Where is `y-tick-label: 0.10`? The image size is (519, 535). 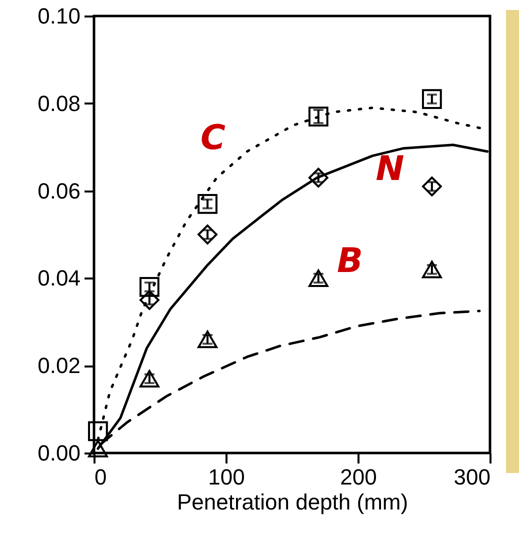 y-tick-label: 0.10 is located at coordinates (59, 16).